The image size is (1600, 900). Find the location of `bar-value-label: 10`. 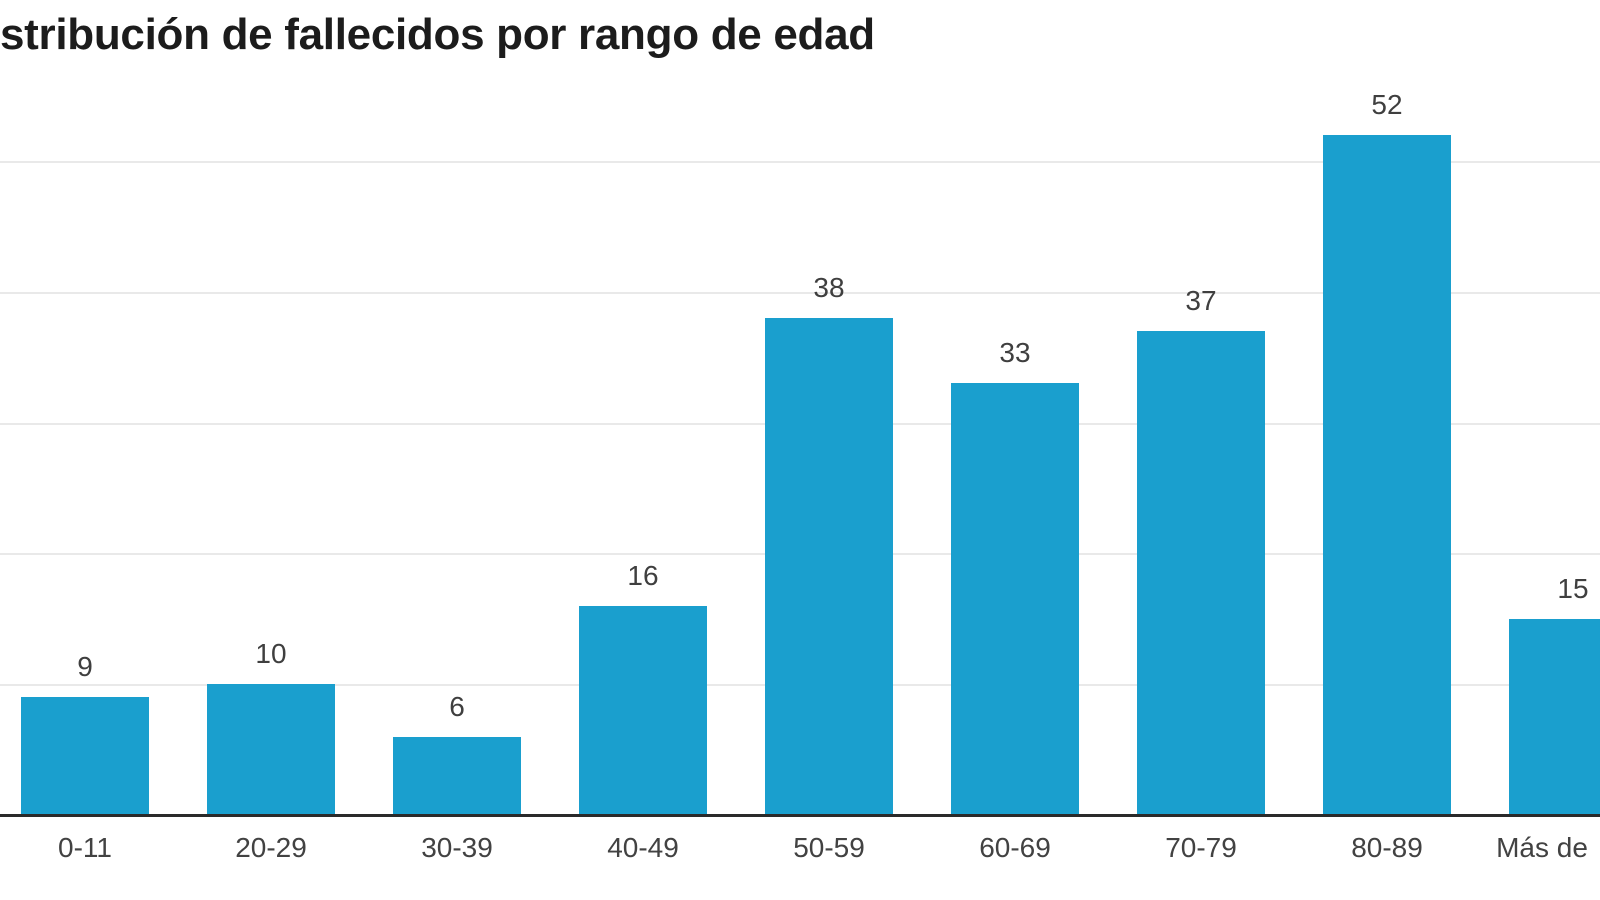

bar-value-label: 10 is located at coordinates (271, 653).